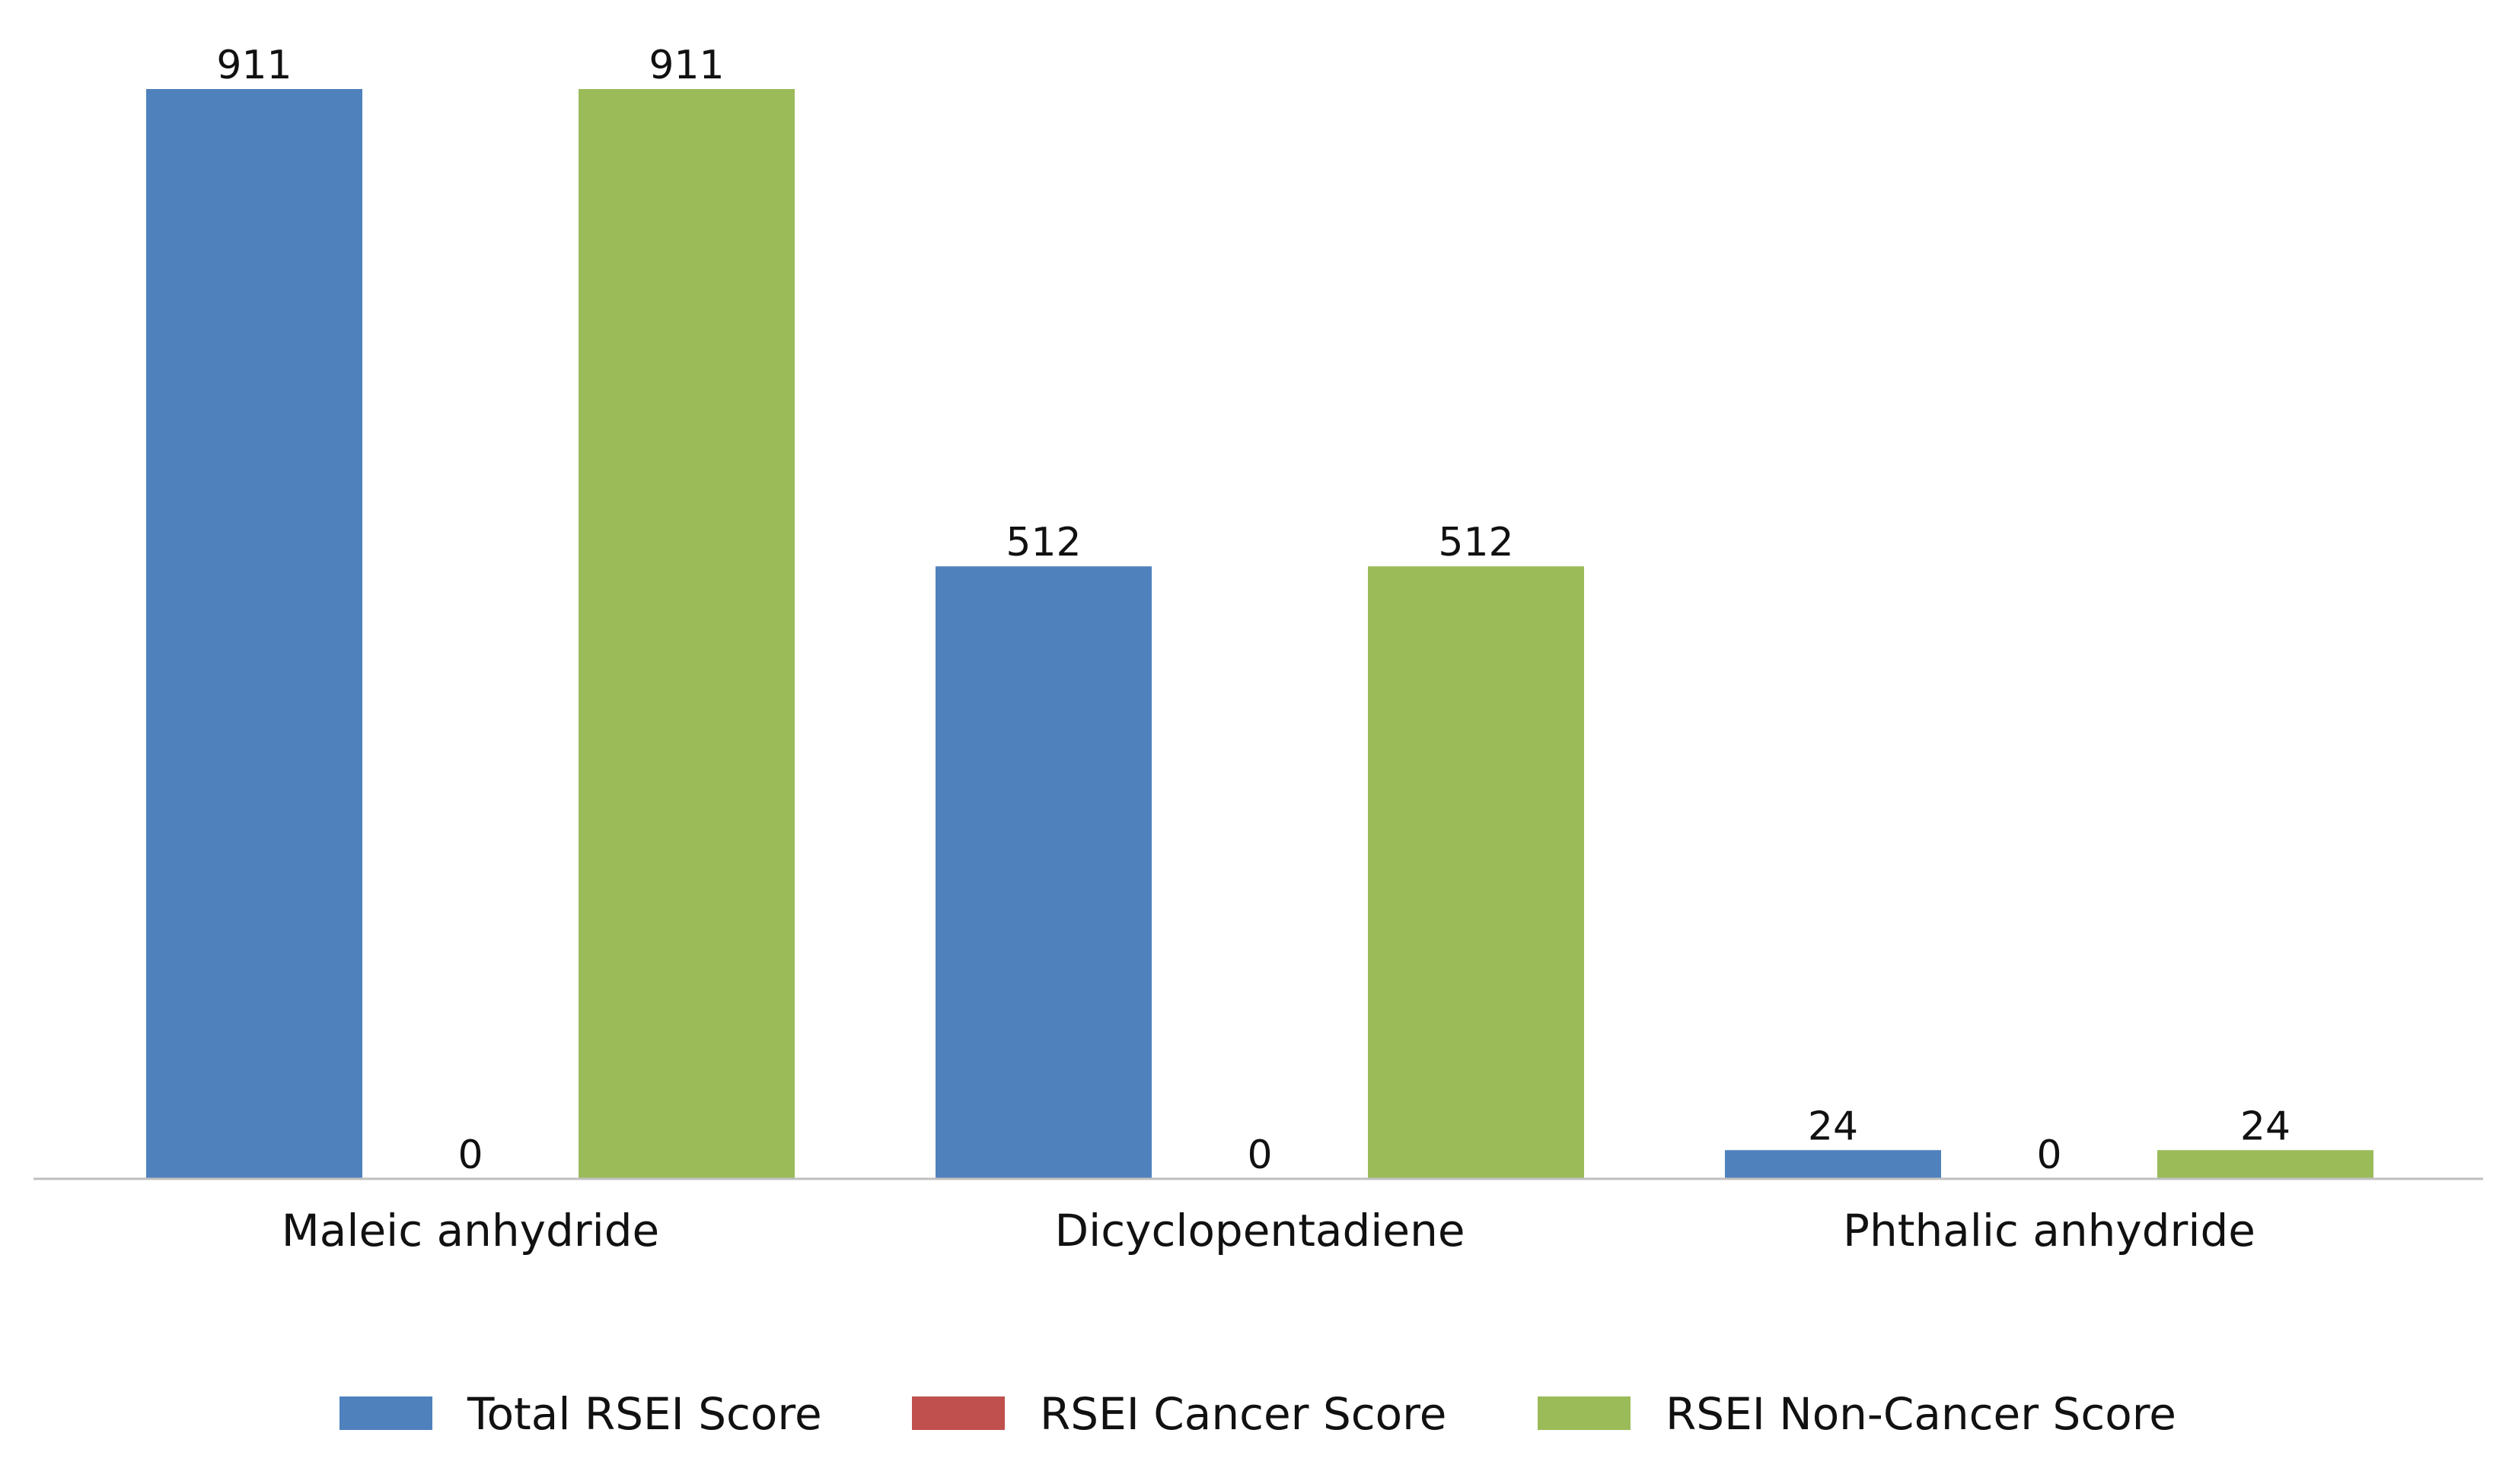 This screenshot has width=2512, height=1484. I want to click on legend-label: RSEI Cancer Score, so click(1243, 1414).